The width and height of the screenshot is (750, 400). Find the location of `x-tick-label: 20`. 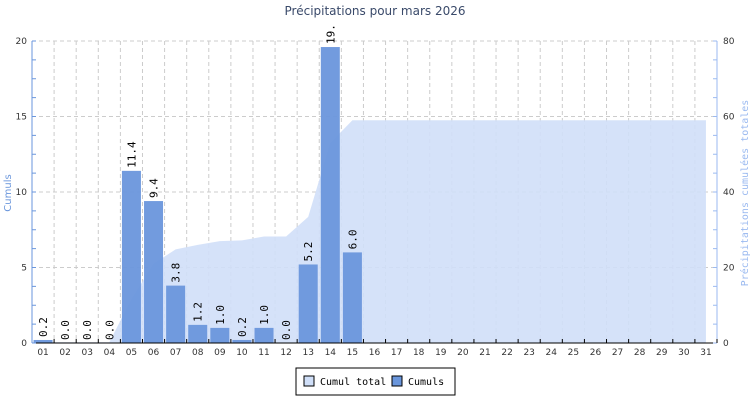

x-tick-label: 20 is located at coordinates (463, 353).